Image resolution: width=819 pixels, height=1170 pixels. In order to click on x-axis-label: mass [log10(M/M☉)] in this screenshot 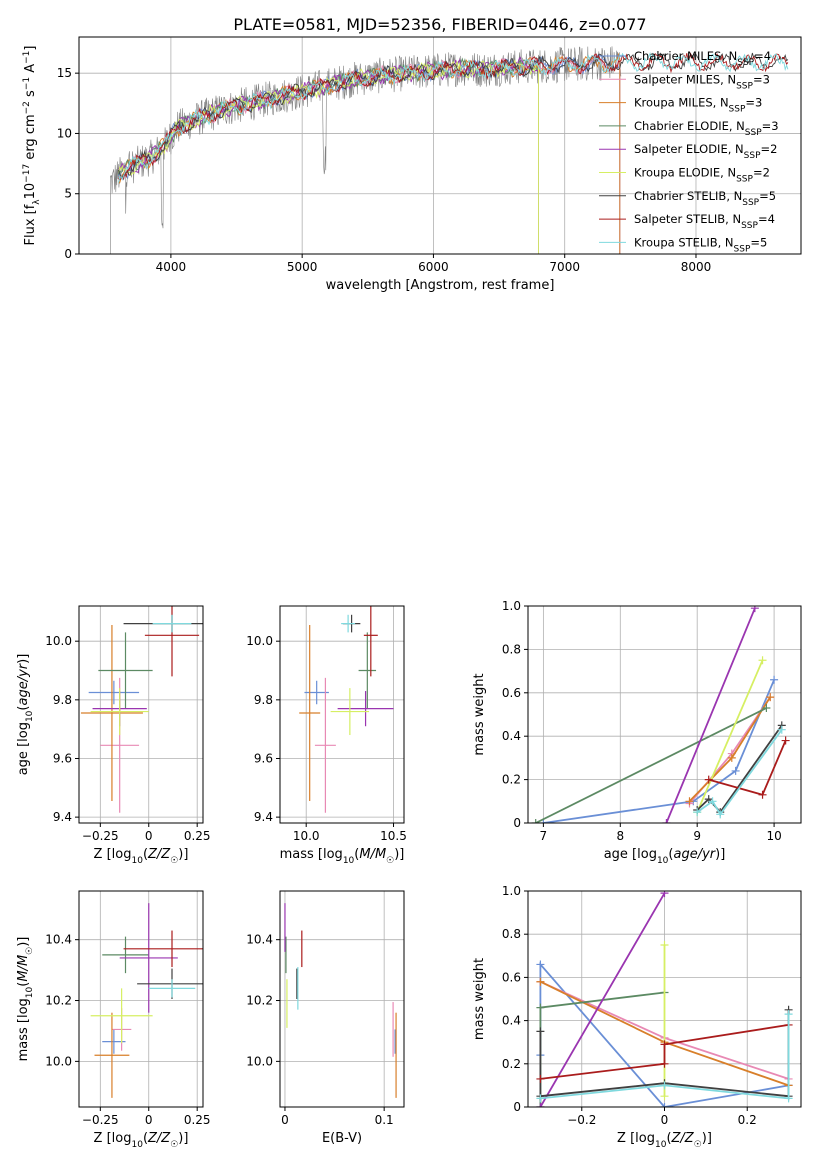, I will do `click(342, 856)`.